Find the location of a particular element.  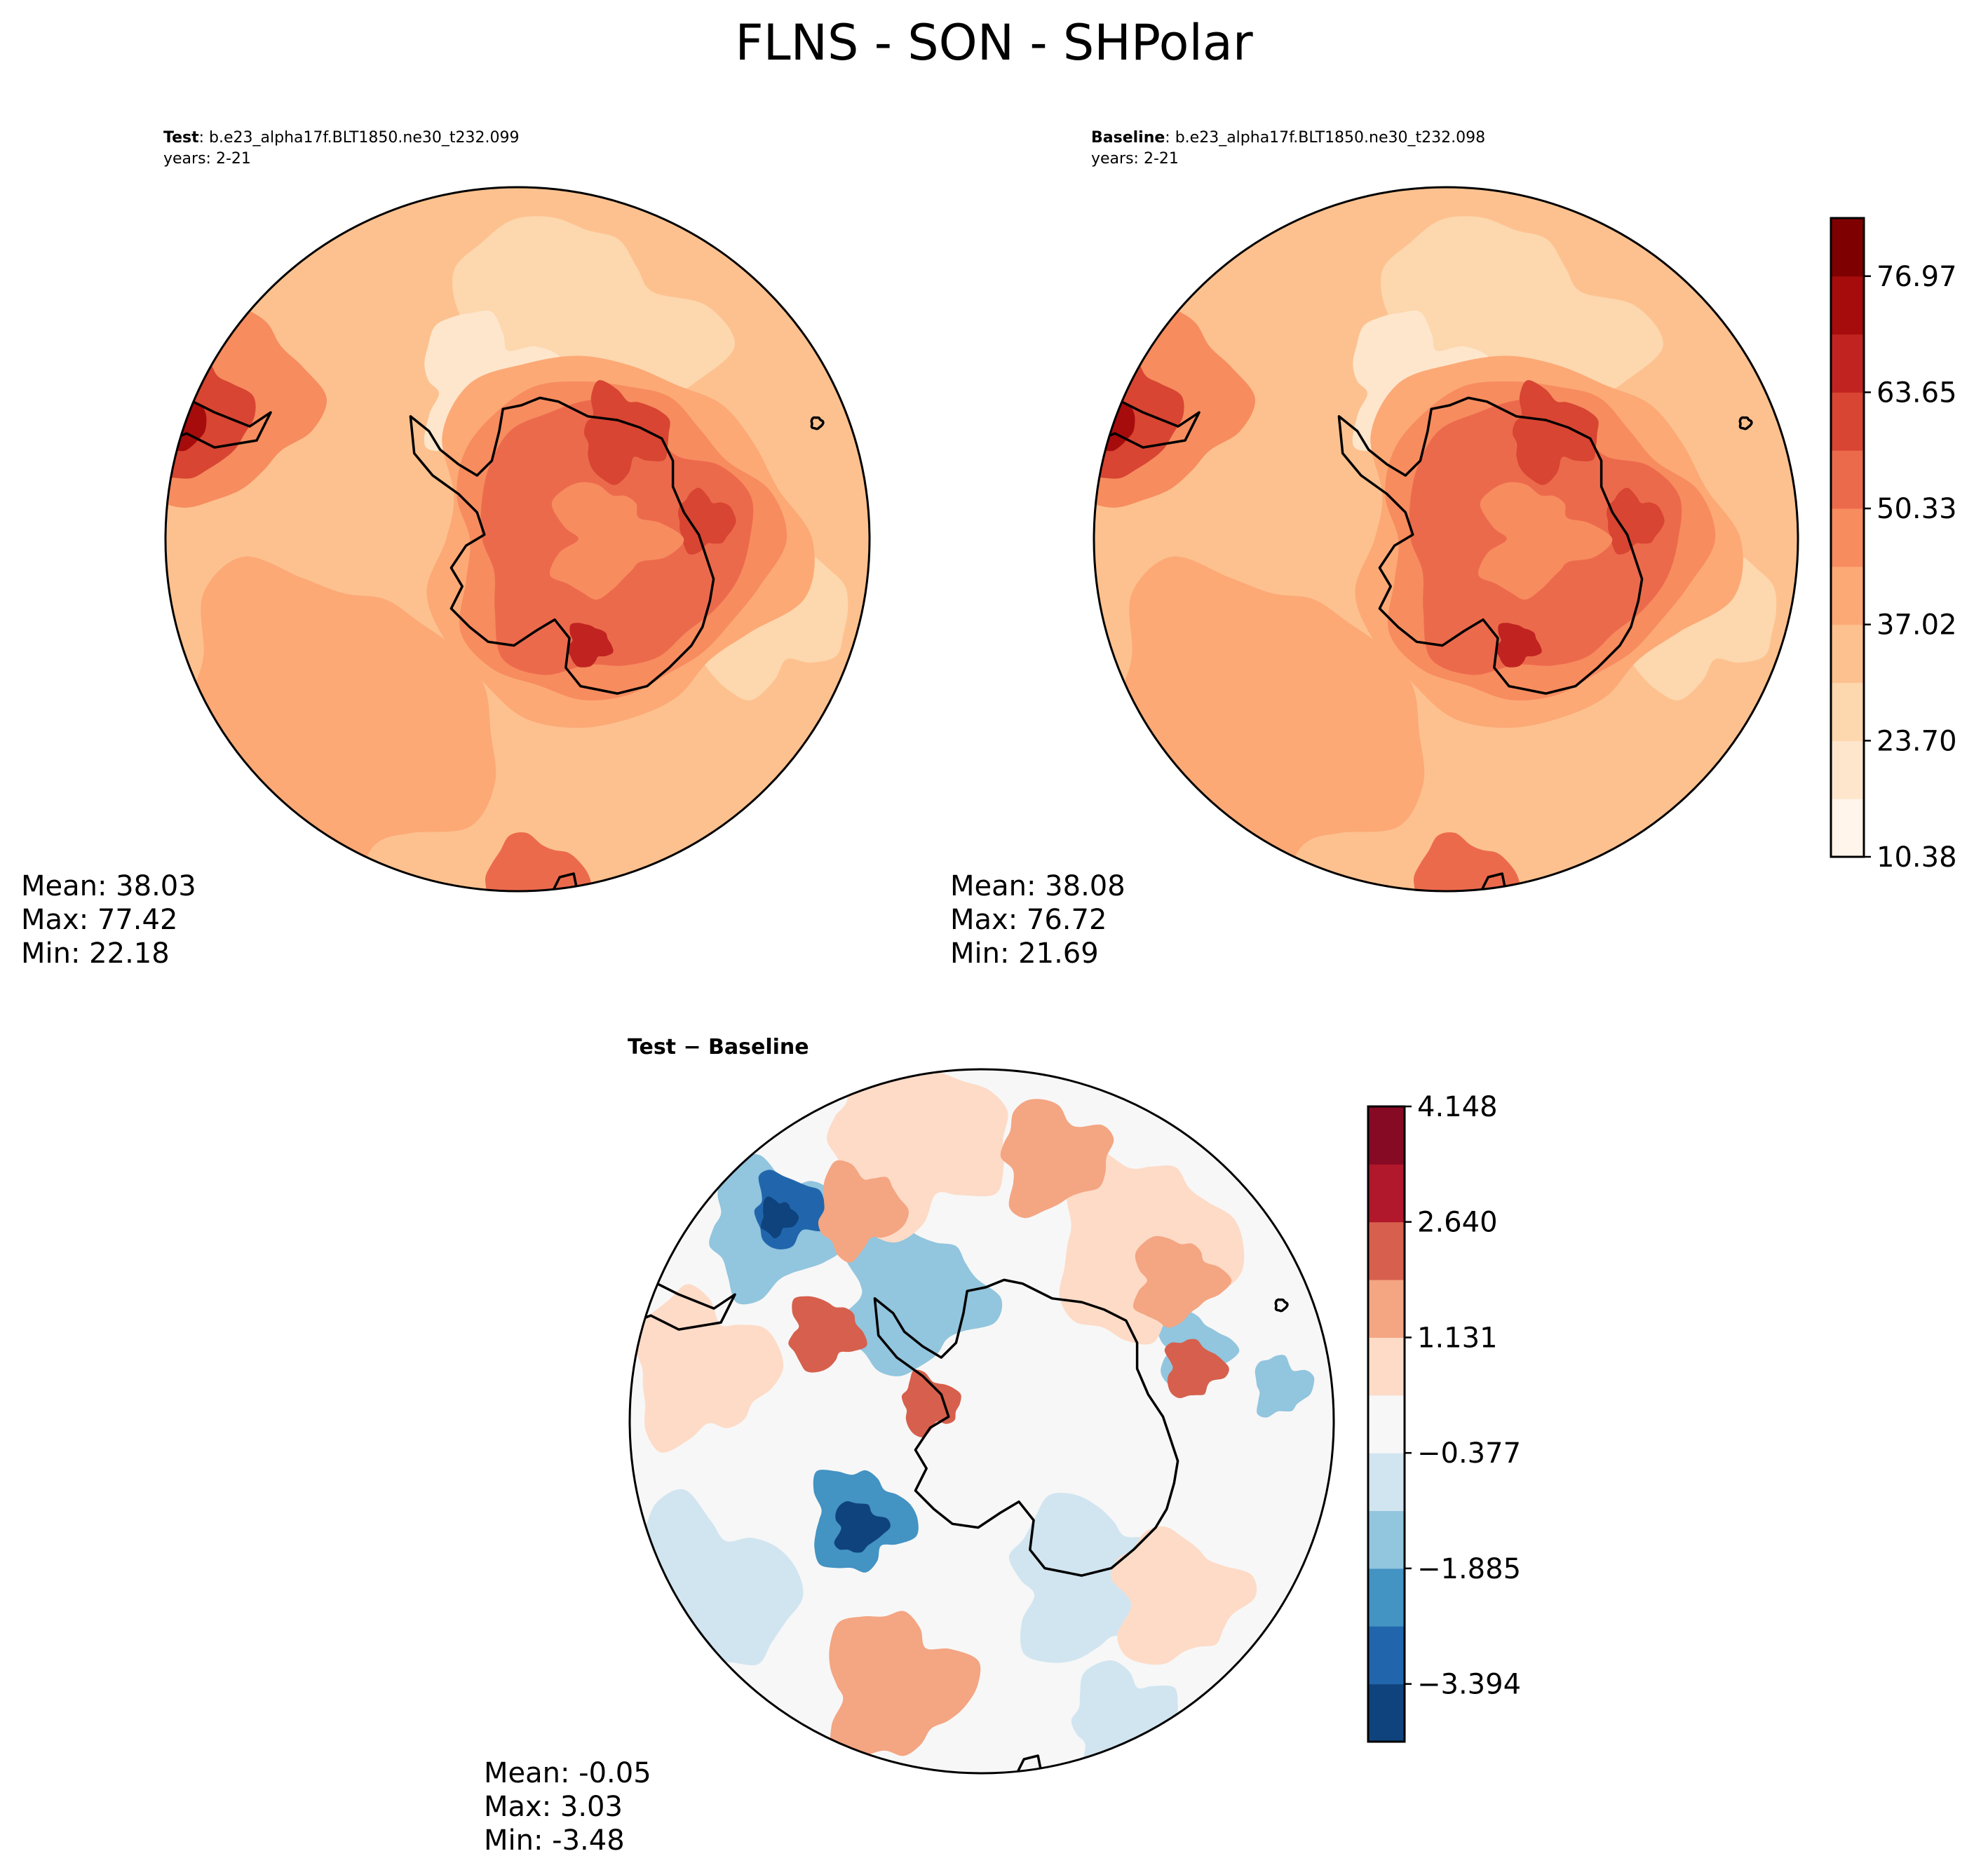

test-mean: Mean: 38.03 is located at coordinates (109, 886).